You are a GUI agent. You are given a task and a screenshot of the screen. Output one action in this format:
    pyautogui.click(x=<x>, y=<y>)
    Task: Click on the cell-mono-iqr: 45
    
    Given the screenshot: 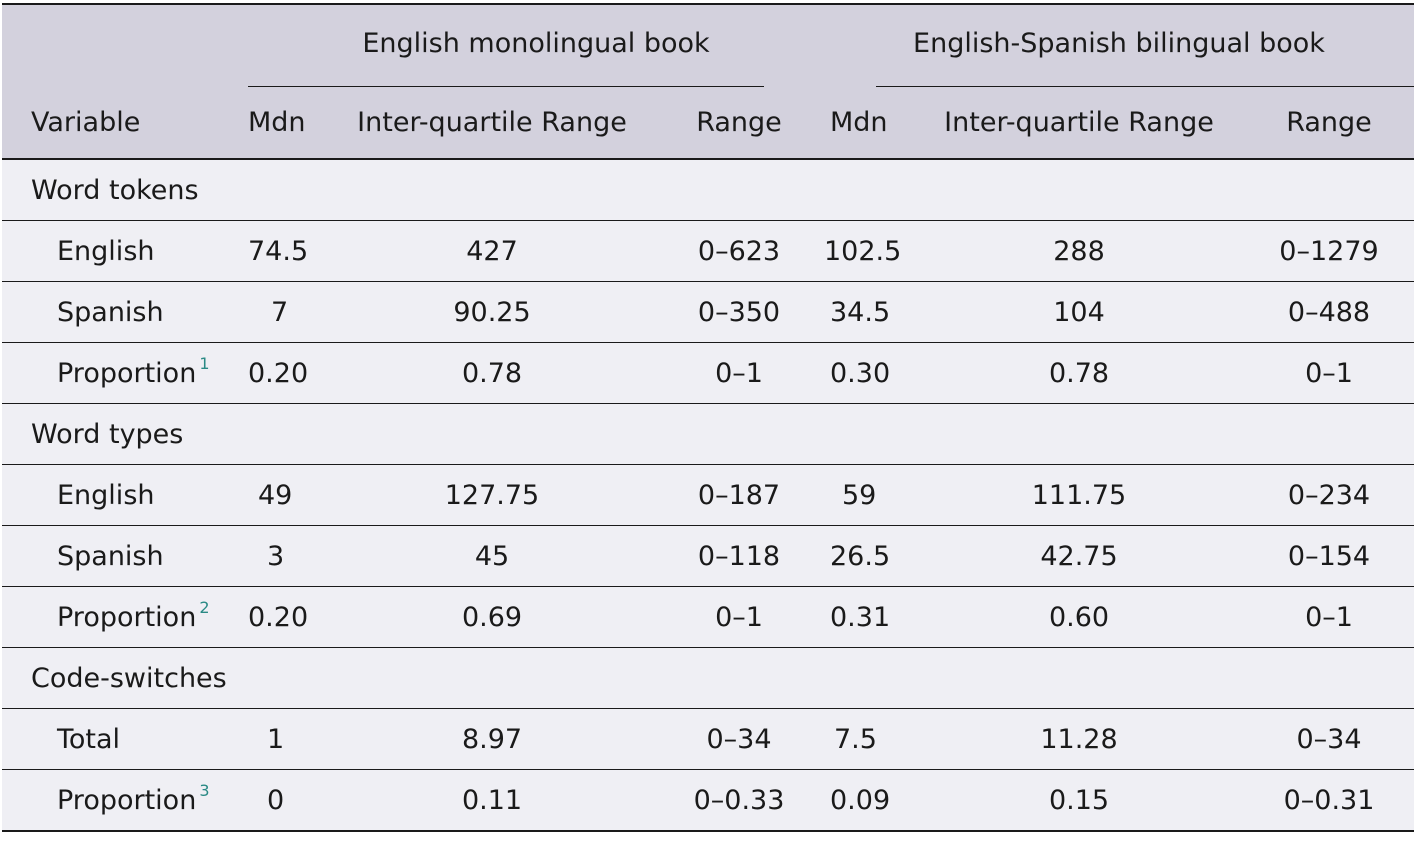 What is the action you would take?
    pyautogui.click(x=492, y=556)
    